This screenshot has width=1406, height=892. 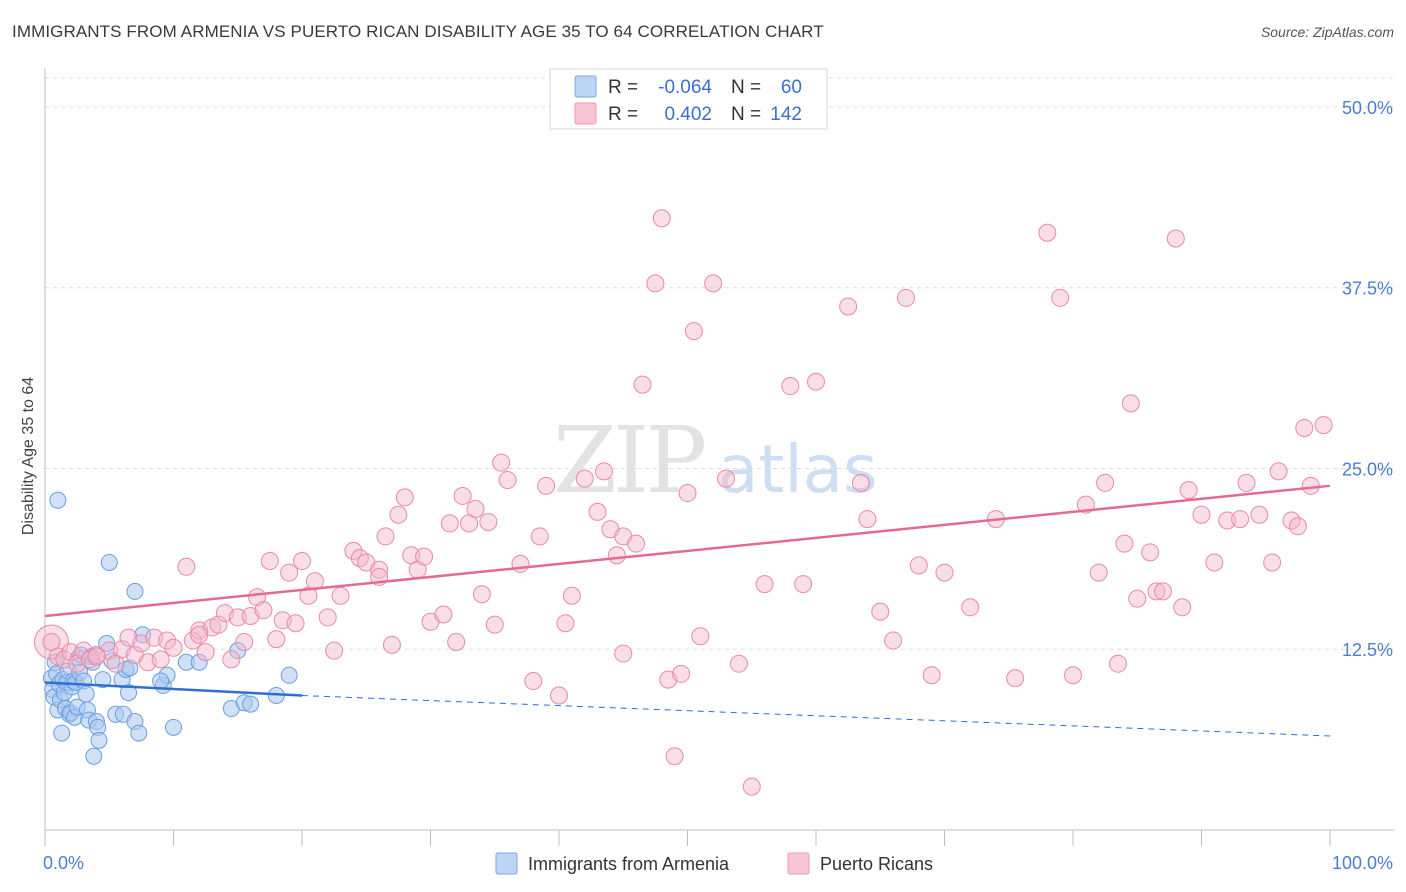 I want to click on bottom-legend-swatch-puerto-rican, so click(x=798, y=863).